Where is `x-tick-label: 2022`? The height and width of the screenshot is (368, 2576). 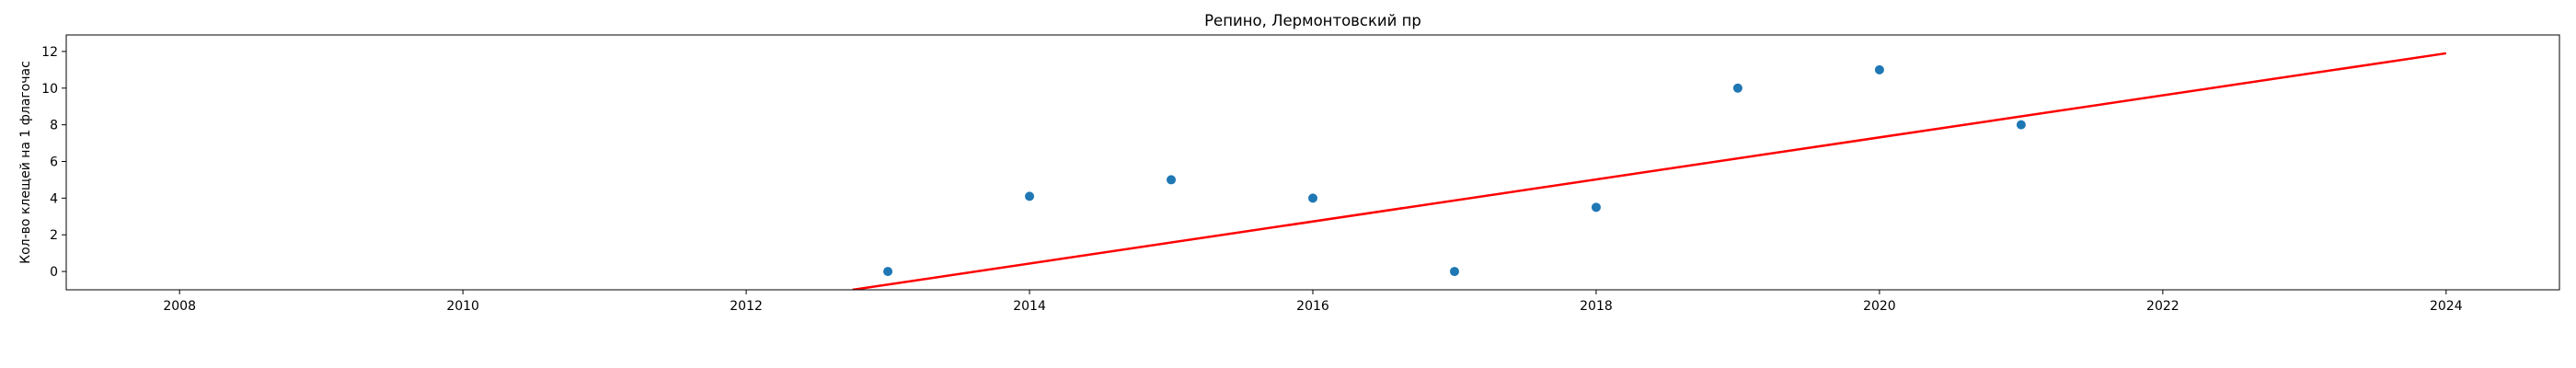
x-tick-label: 2022 is located at coordinates (2162, 306).